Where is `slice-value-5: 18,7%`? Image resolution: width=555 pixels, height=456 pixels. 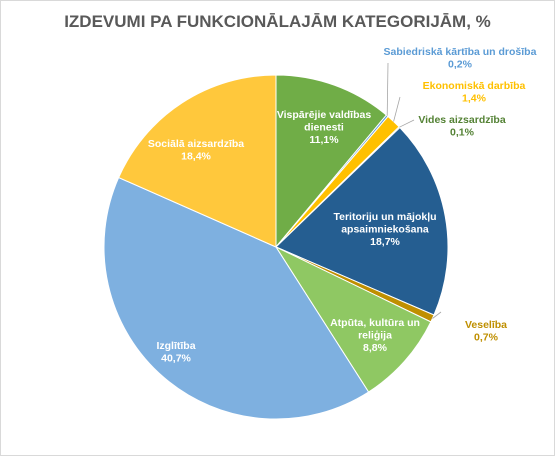 slice-value-5: 18,7% is located at coordinates (385, 242).